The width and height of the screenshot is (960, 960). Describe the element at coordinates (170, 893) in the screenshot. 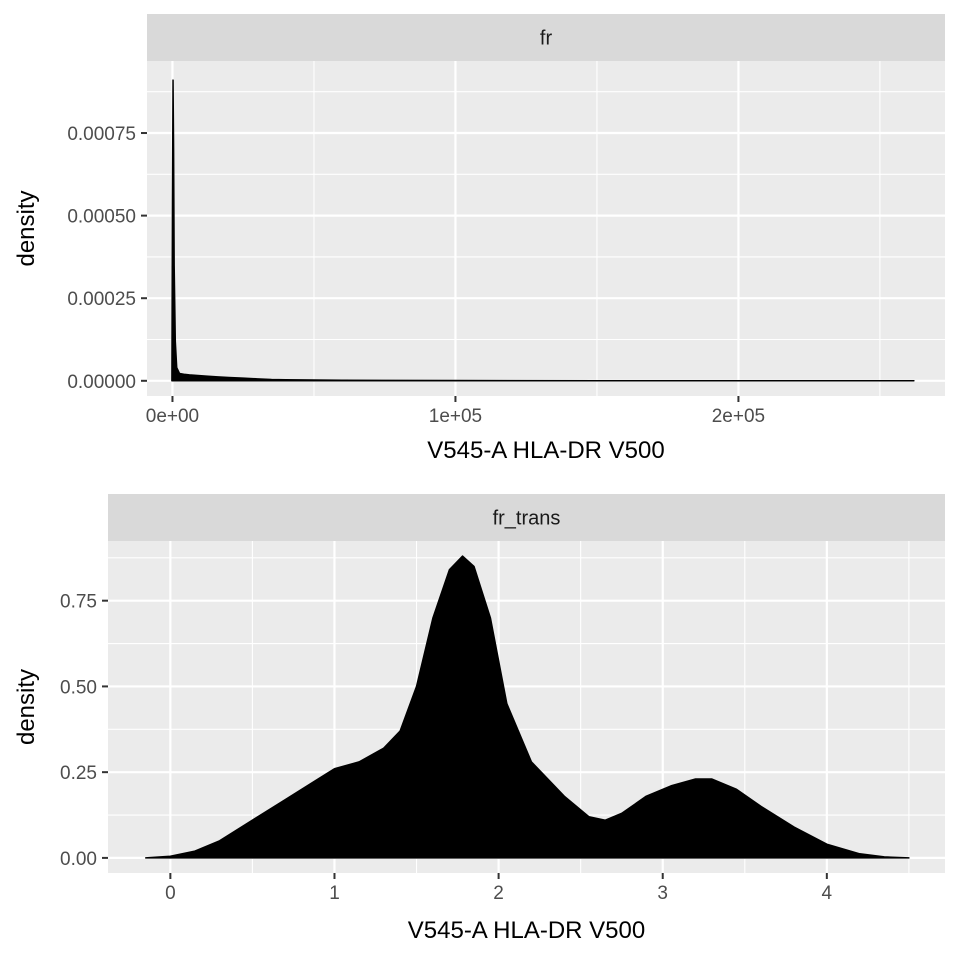

I see `x-tick-label: 0` at that location.